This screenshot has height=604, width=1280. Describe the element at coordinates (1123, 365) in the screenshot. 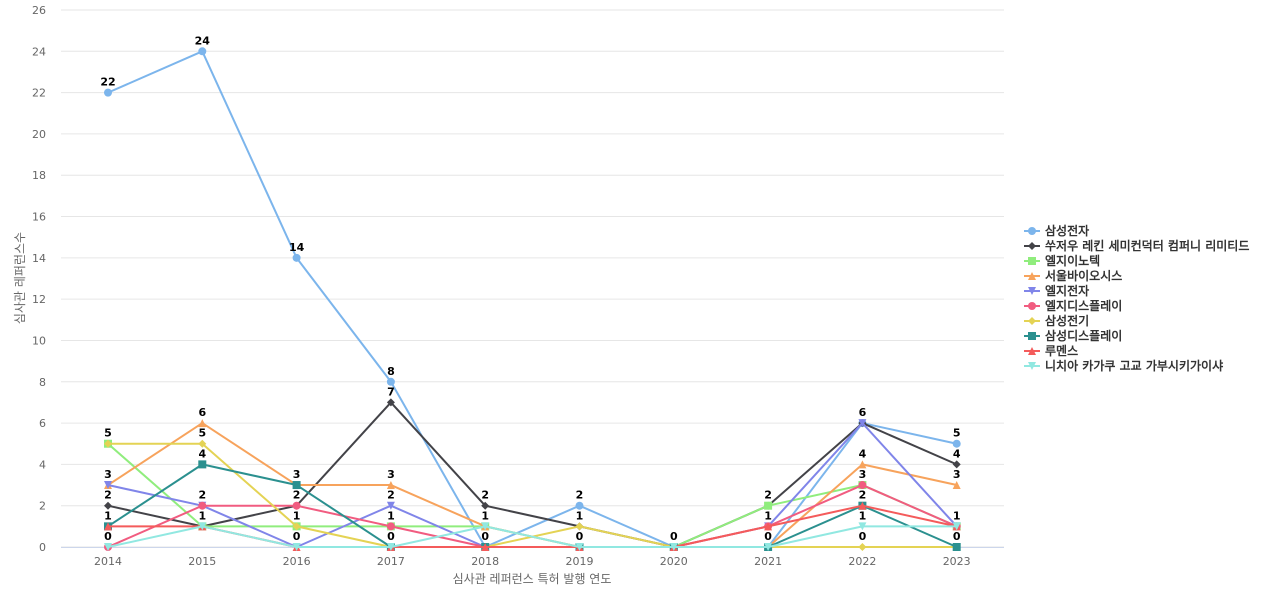

I see `legend-item: 니치아 카가쿠 고교 가부시키가이샤` at that location.